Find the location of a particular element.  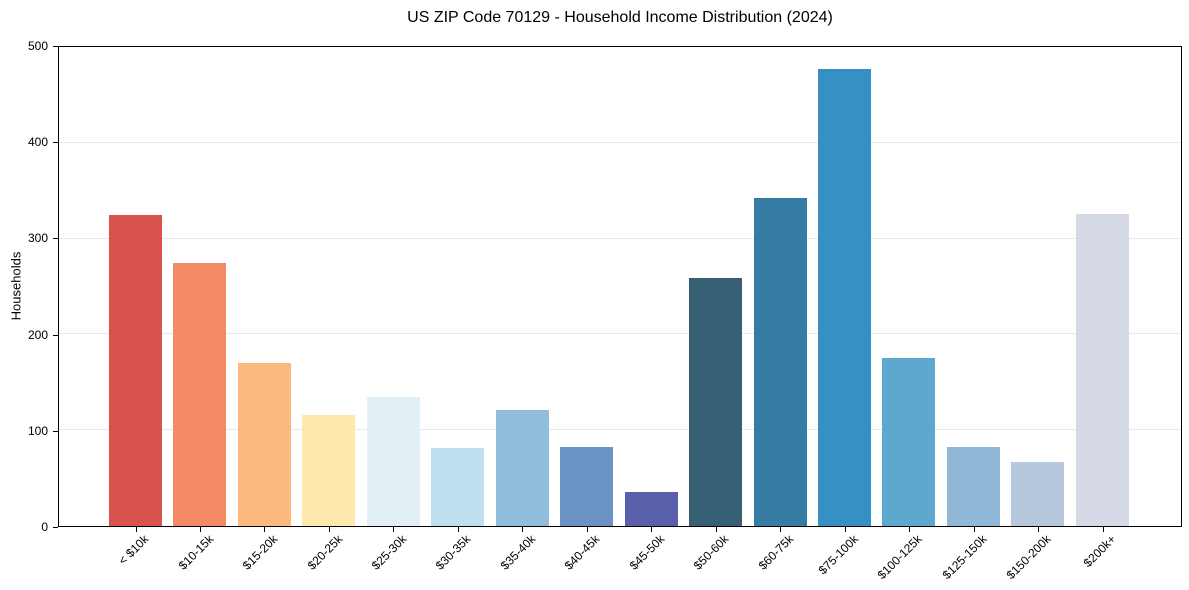

x-tick-label-$125-150k: $125-150k is located at coordinates (964, 557).